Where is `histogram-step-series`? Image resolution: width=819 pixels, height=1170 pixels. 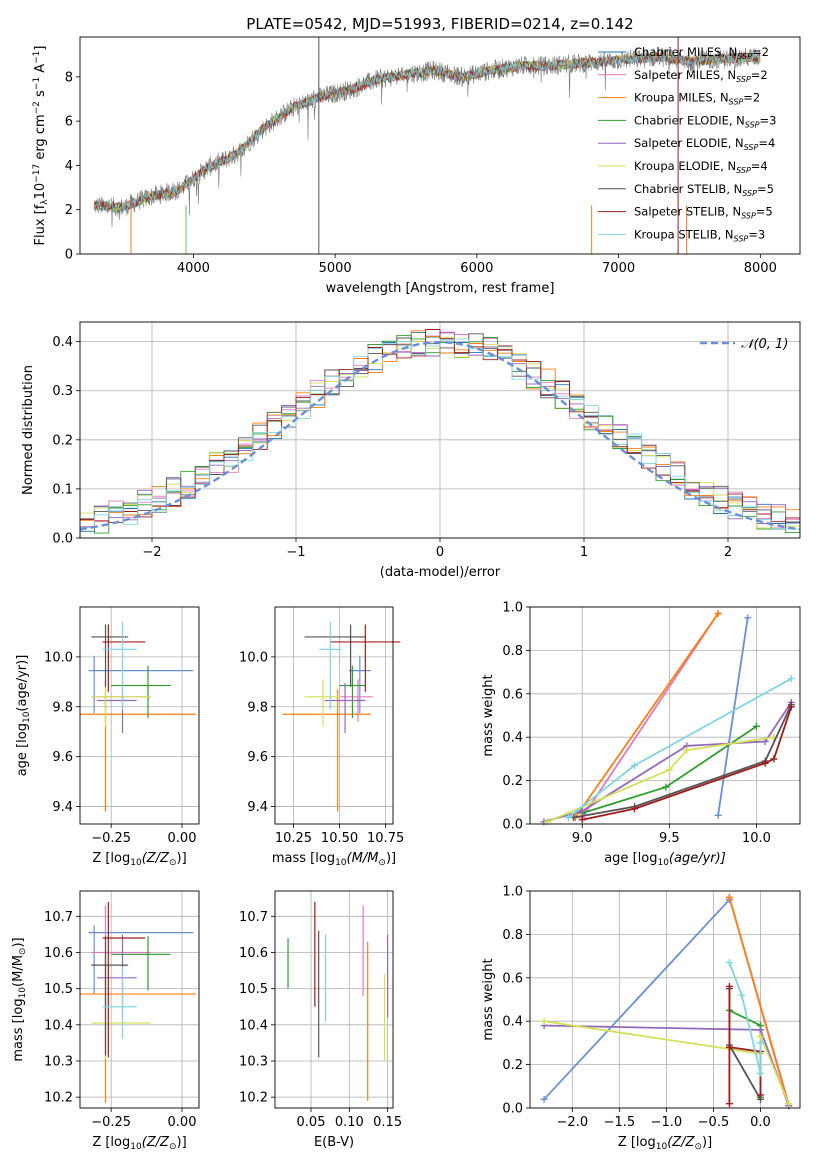 histogram-step-series is located at coordinates (440, 426).